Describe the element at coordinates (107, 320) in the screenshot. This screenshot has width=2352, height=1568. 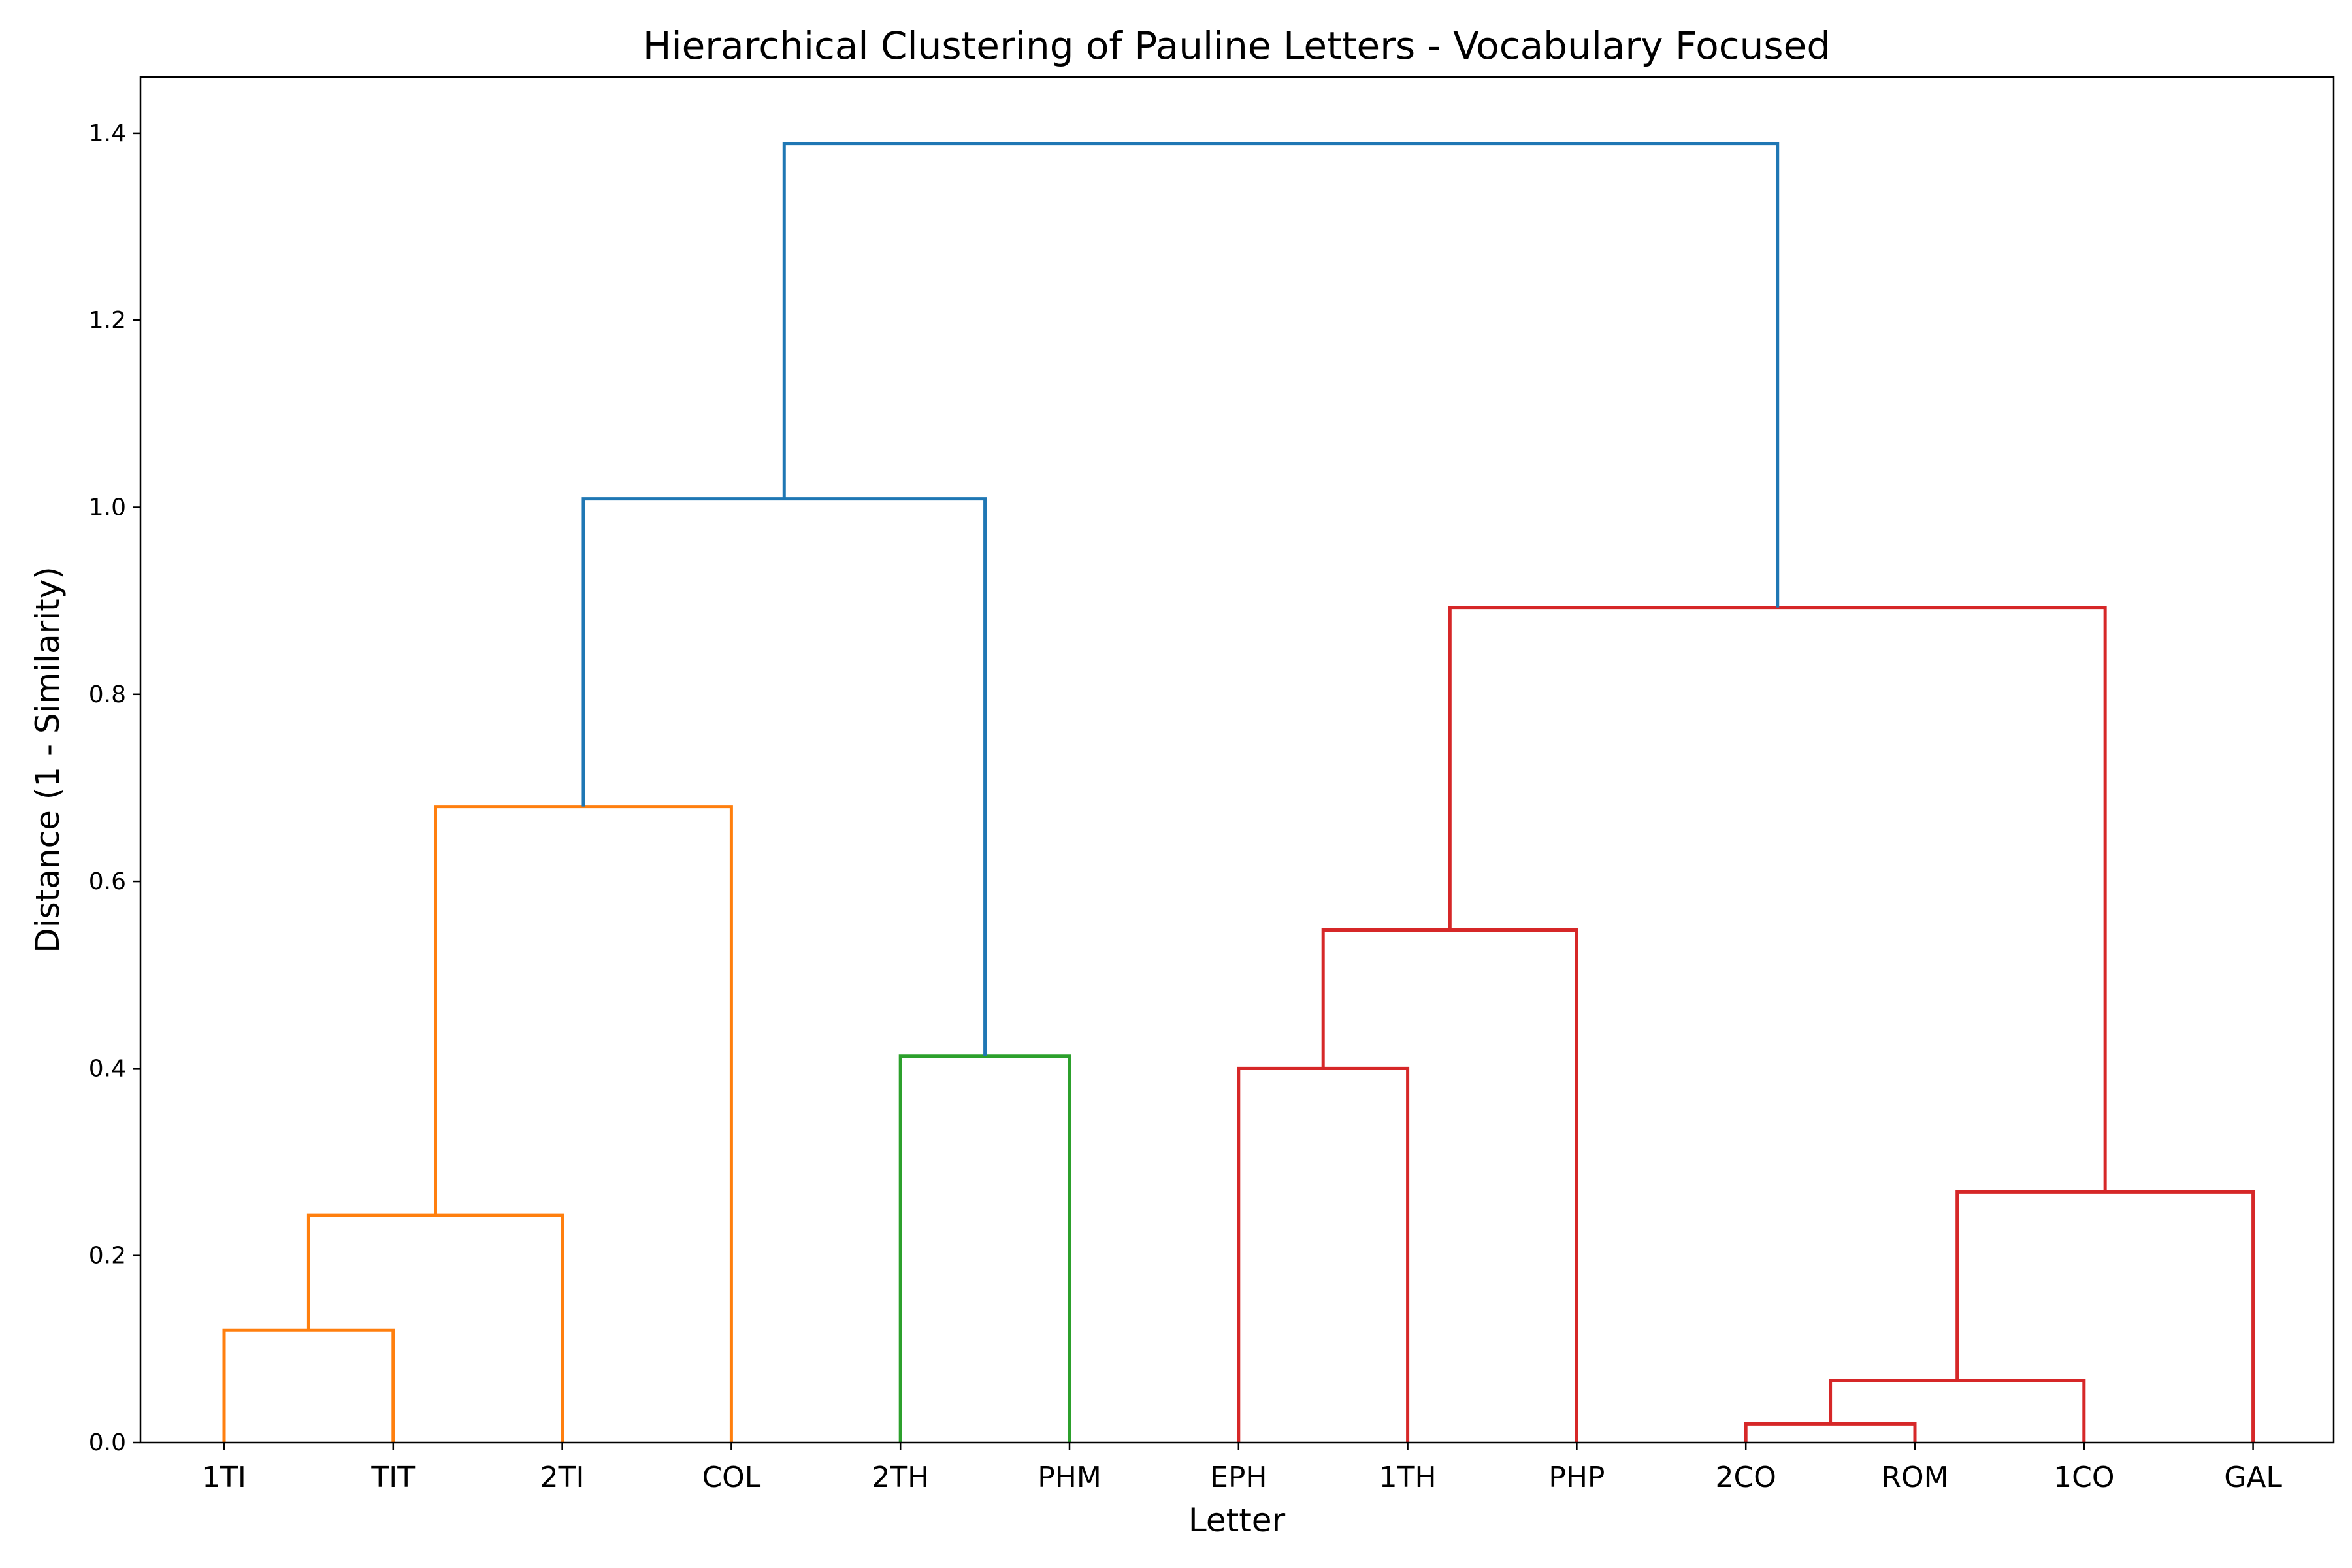
I see `y-tick-label: 1.2` at that location.